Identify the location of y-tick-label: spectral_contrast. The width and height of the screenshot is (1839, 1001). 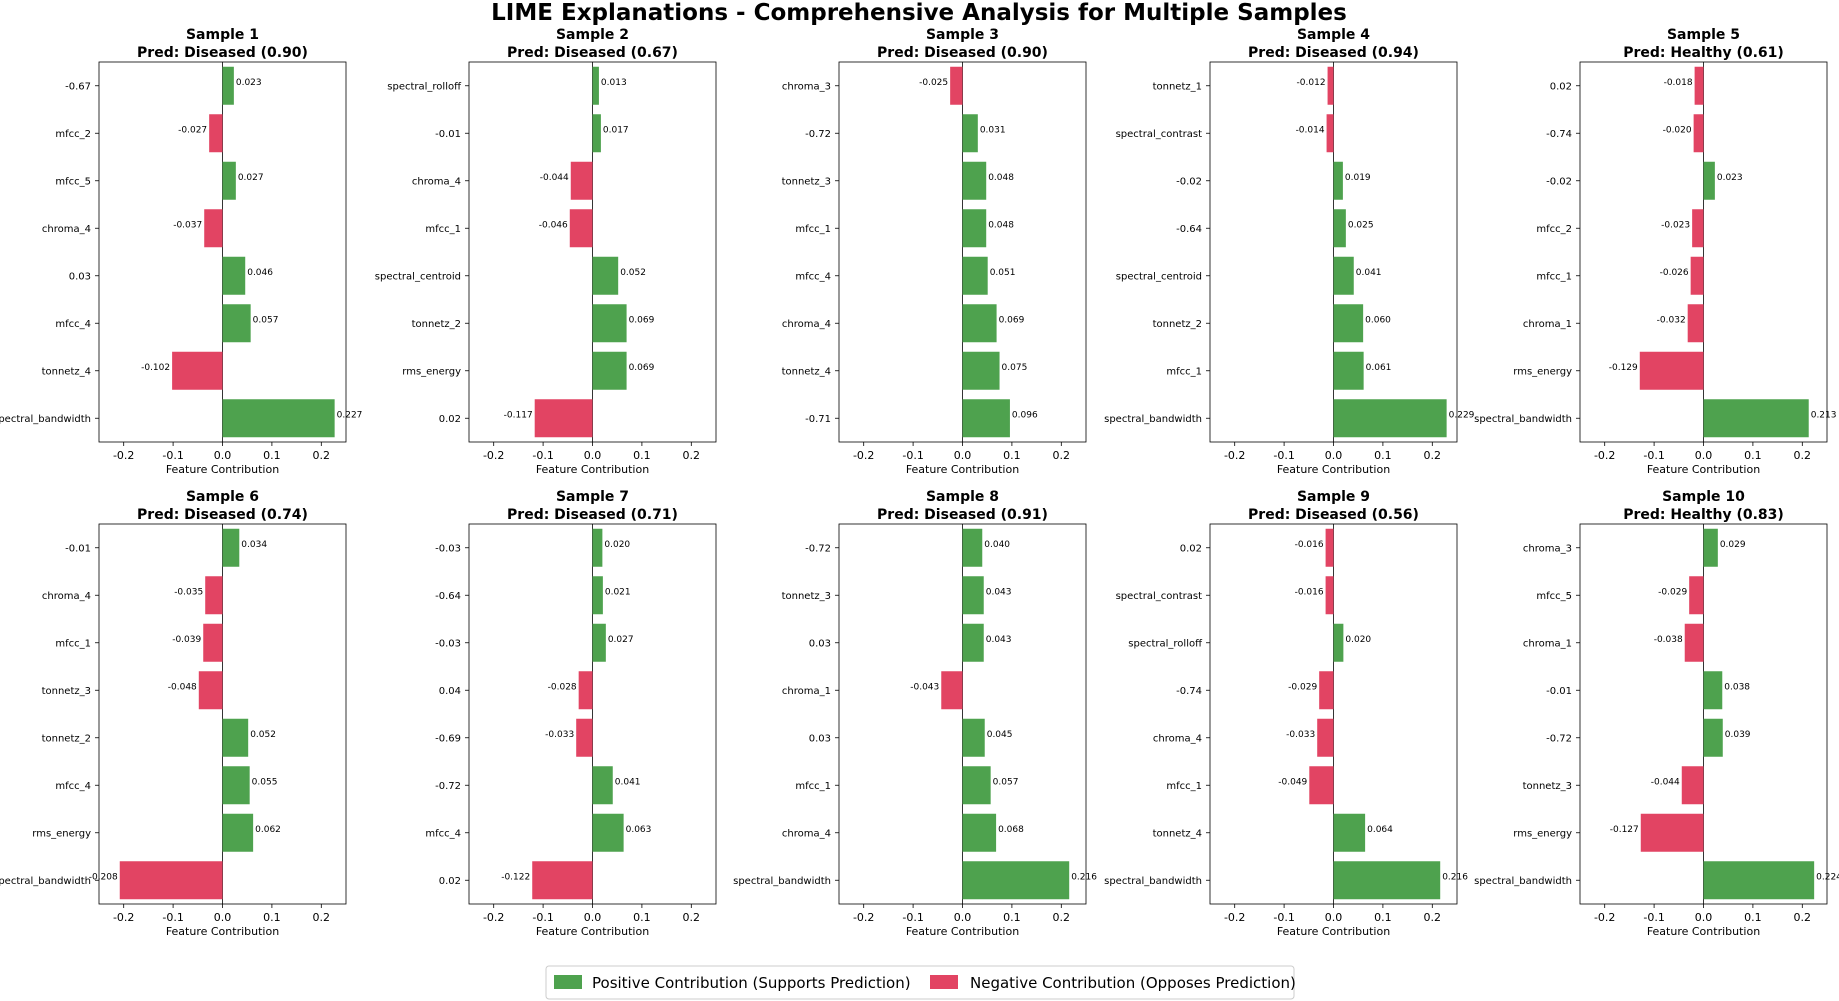
(1159, 134).